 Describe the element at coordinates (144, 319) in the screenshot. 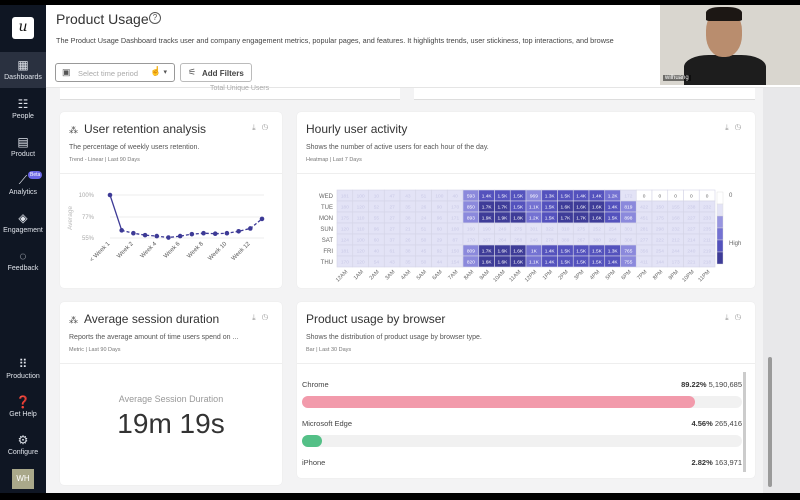

I see `card-title: ⁂ Average session duration` at that location.